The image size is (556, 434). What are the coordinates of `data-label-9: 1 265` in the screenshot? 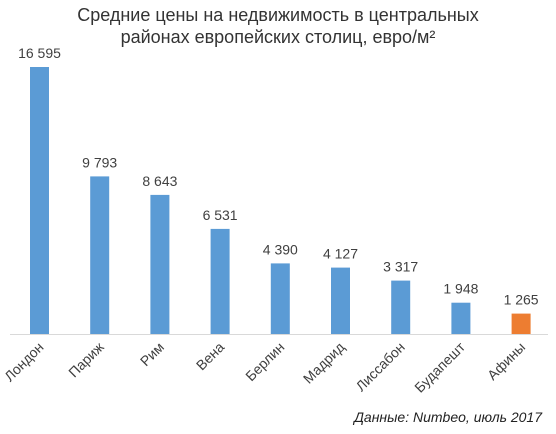 It's located at (521, 300).